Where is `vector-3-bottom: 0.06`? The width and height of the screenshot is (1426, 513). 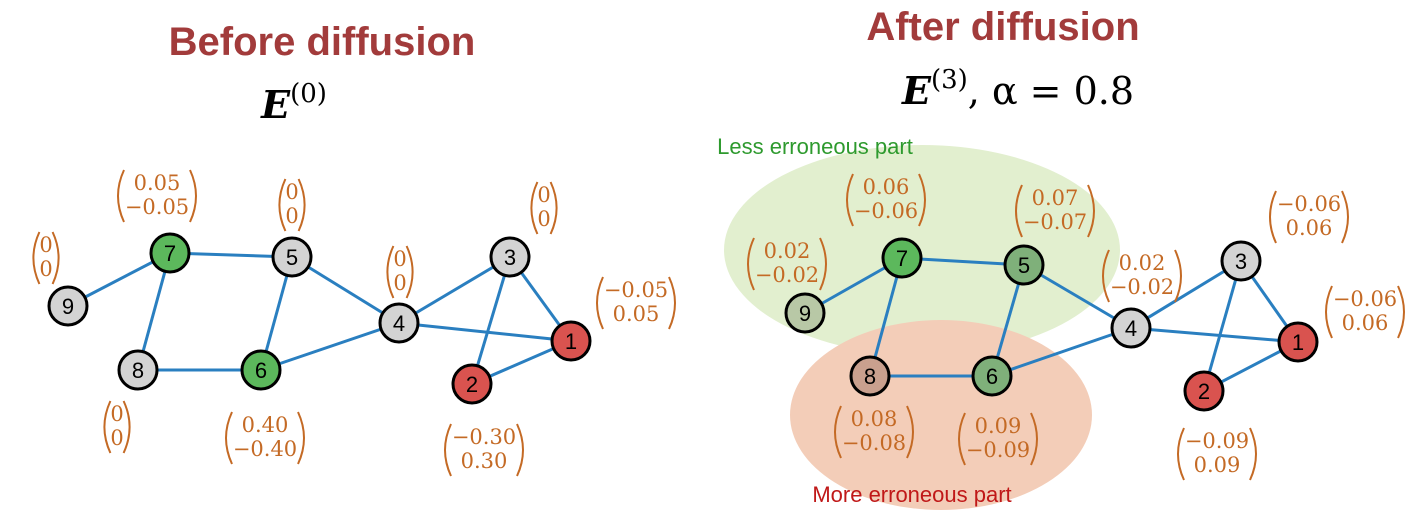
vector-3-bottom: 0.06 is located at coordinates (1309, 228).